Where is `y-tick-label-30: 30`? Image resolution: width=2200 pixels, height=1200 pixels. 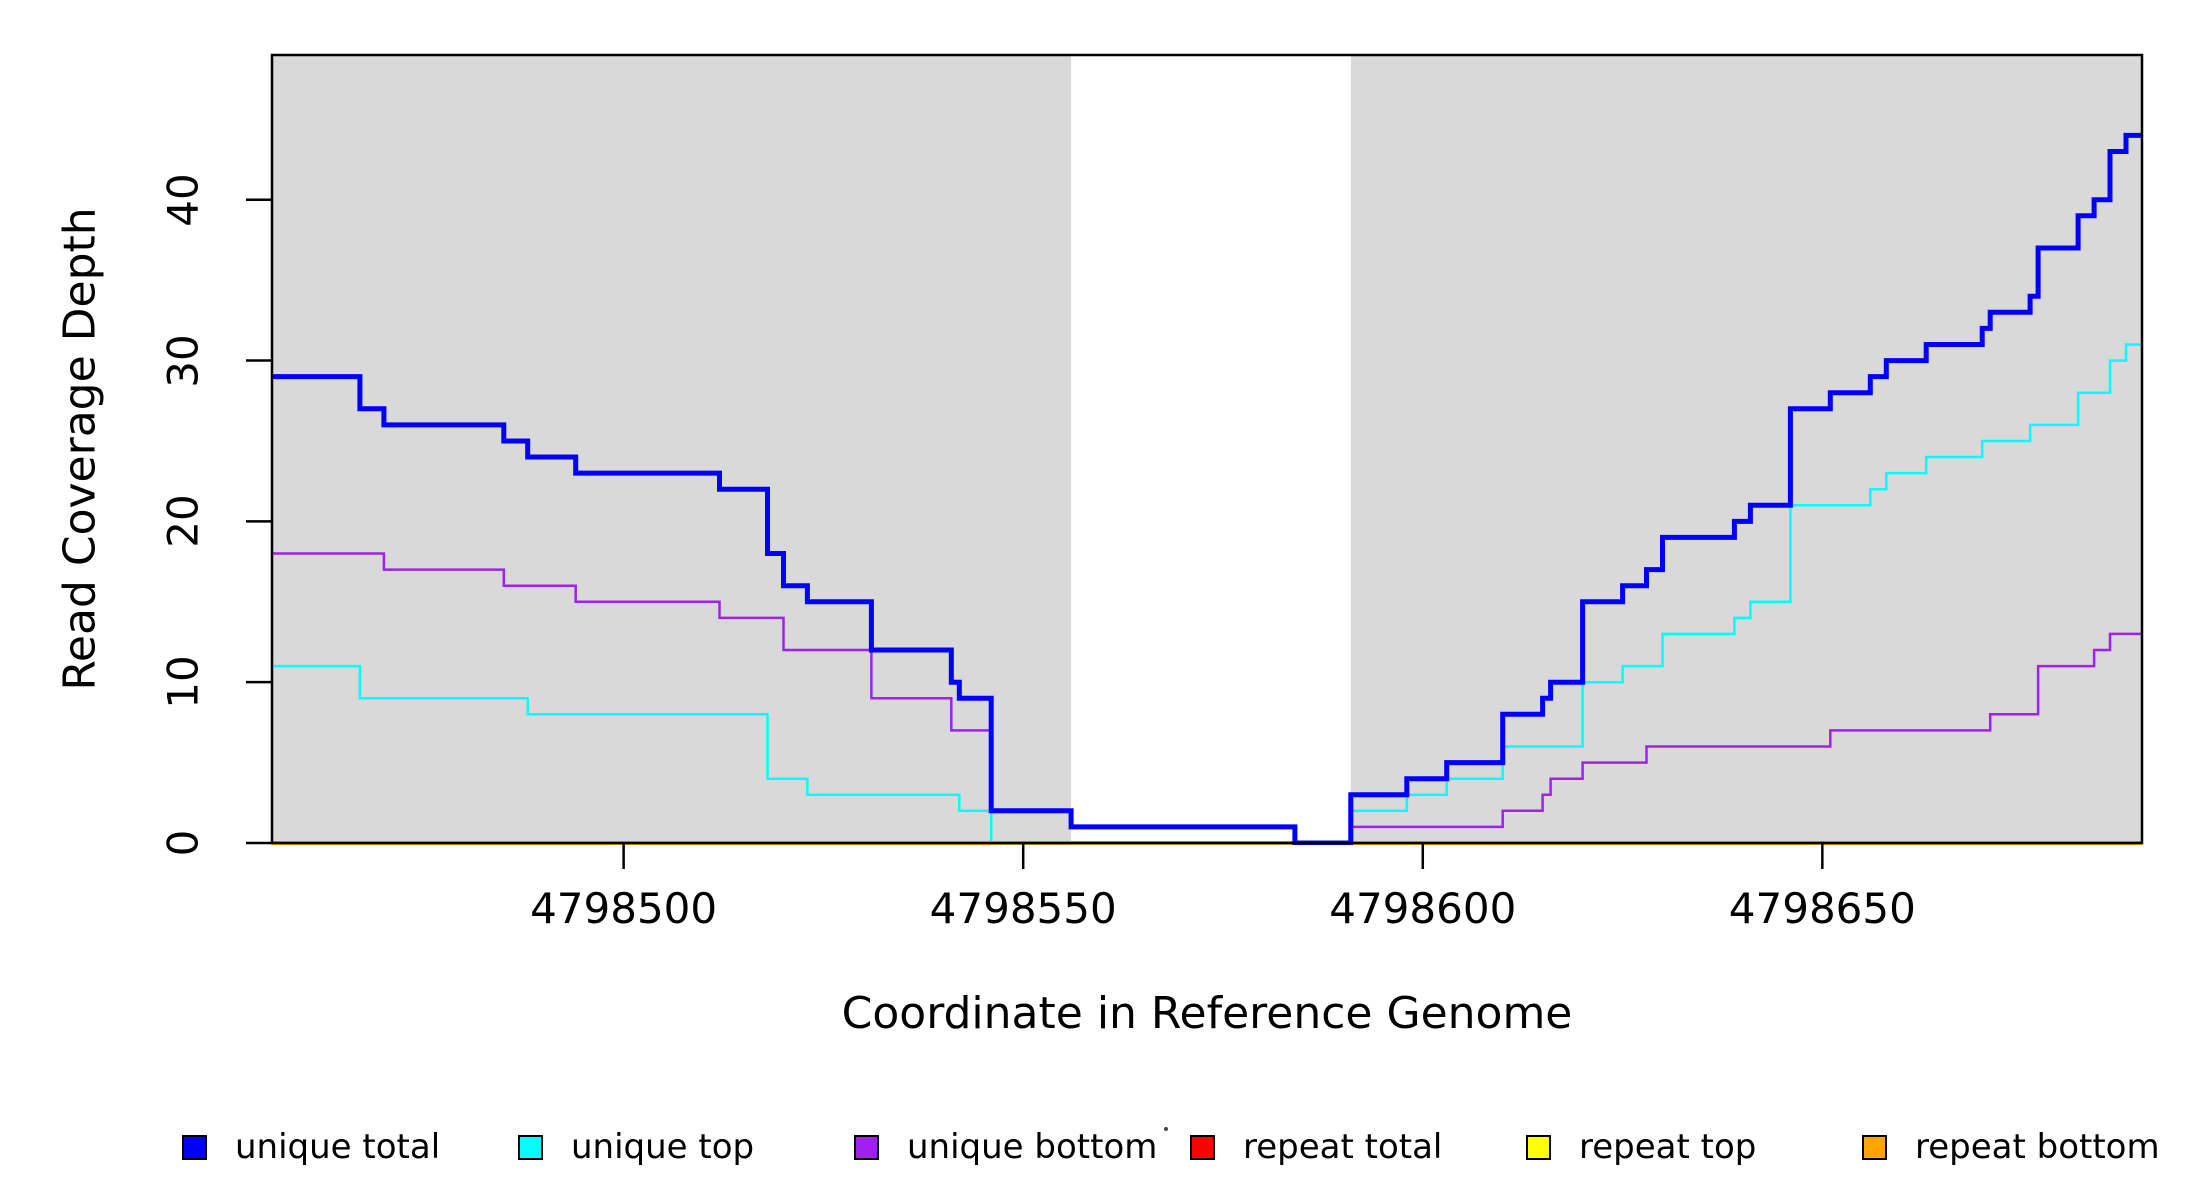 y-tick-label-30: 30 is located at coordinates (183, 360).